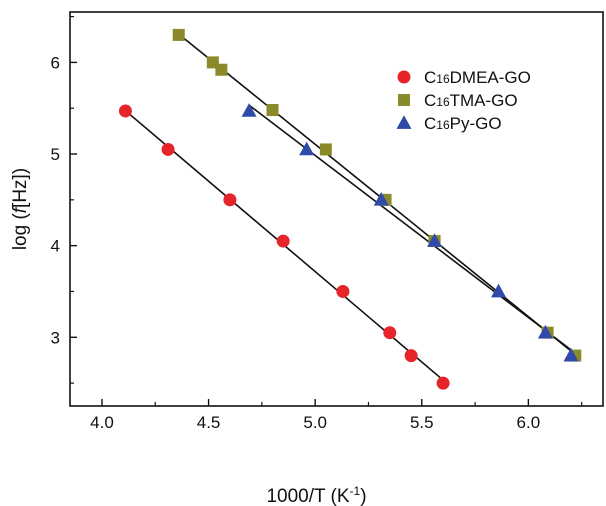  I want to click on y-tick-label: 4, so click(55, 246).